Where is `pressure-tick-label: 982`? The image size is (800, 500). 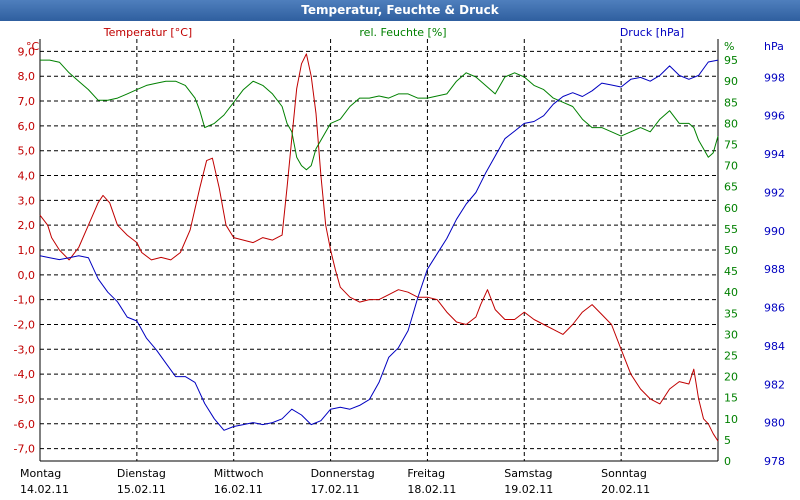 pressure-tick-label: 982 is located at coordinates (774, 384).